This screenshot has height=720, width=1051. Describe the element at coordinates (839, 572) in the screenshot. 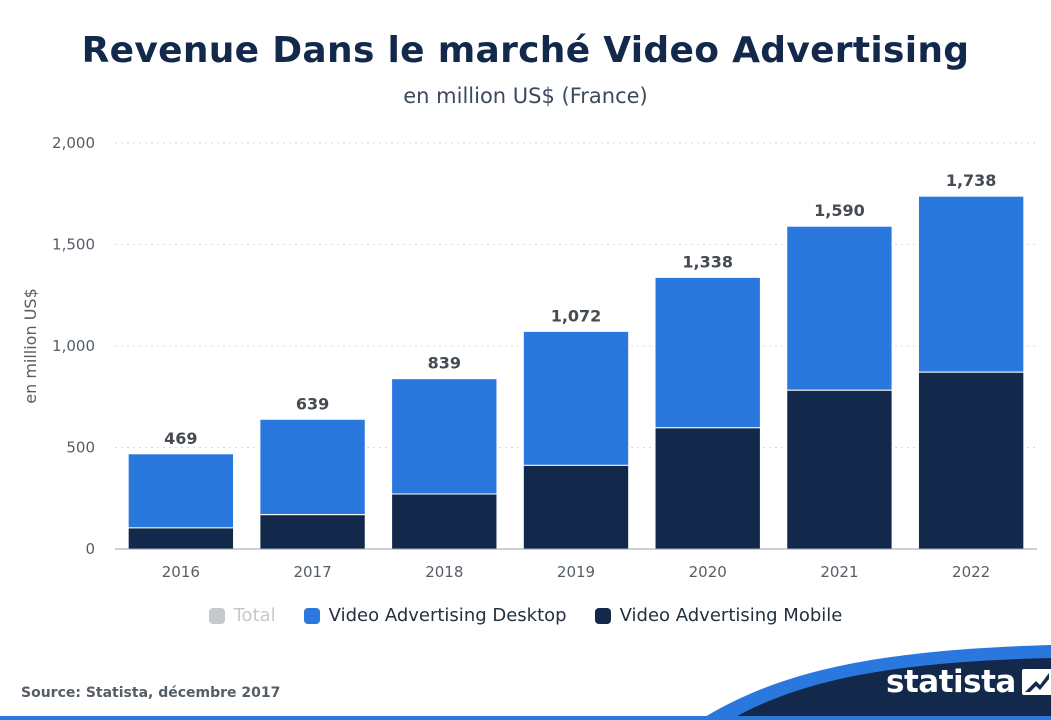

I see `x-tick-label: 2021` at that location.